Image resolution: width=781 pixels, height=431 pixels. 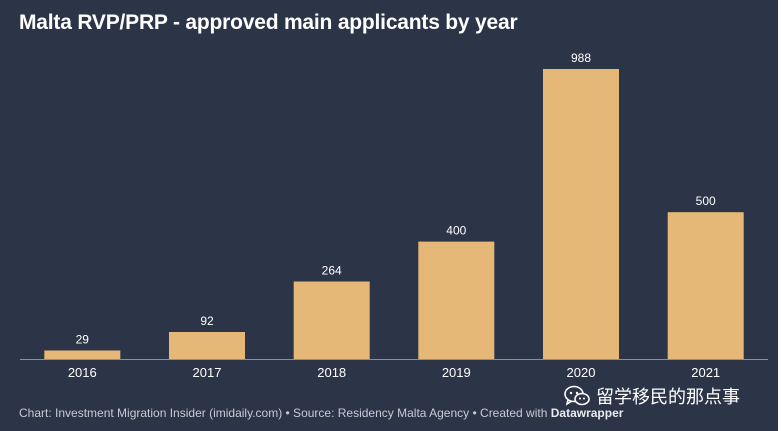 What do you see at coordinates (581, 58) in the screenshot?
I see `data-label-2020: 988` at bounding box center [581, 58].